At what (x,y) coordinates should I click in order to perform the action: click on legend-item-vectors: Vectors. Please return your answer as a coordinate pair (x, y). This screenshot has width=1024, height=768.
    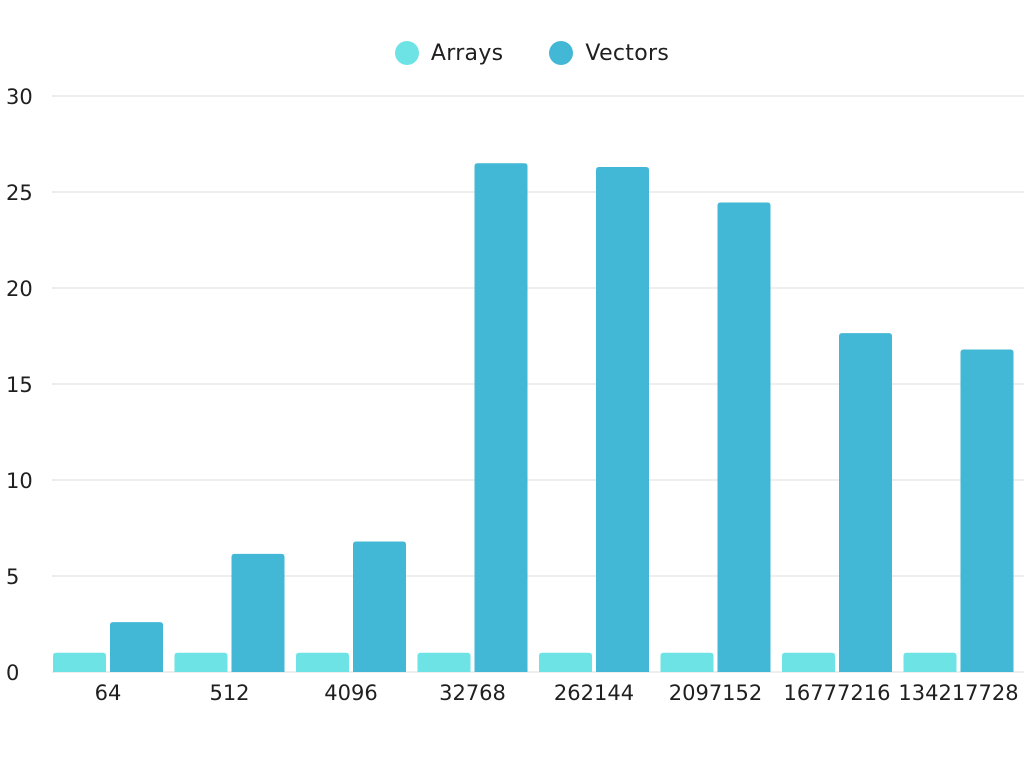
    Looking at the image, I should click on (609, 53).